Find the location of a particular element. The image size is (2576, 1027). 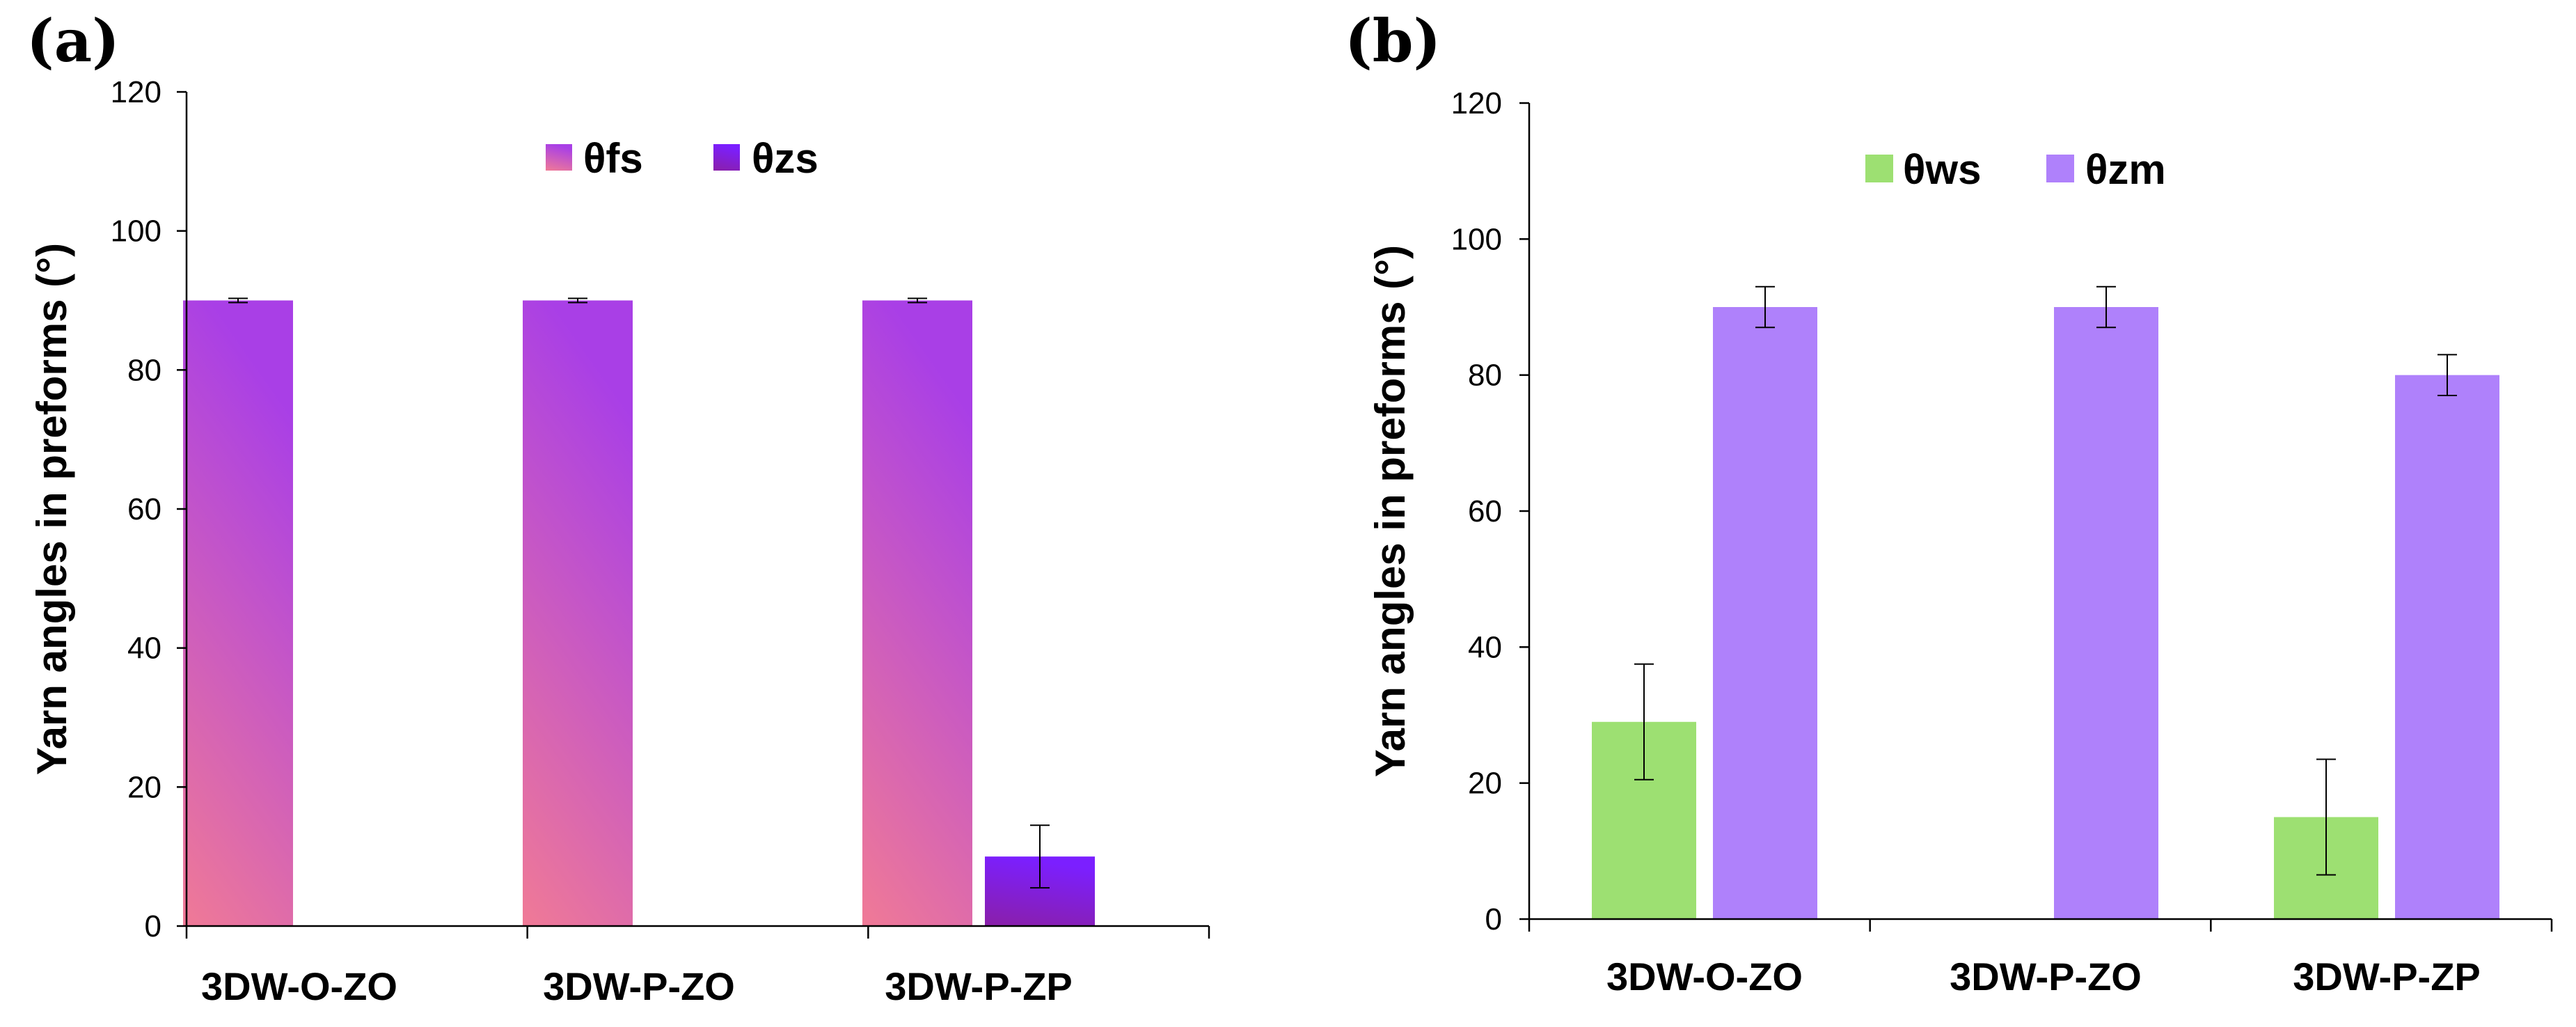

error-bar-θzm-3DW-P-ZO is located at coordinates (2106, 307).